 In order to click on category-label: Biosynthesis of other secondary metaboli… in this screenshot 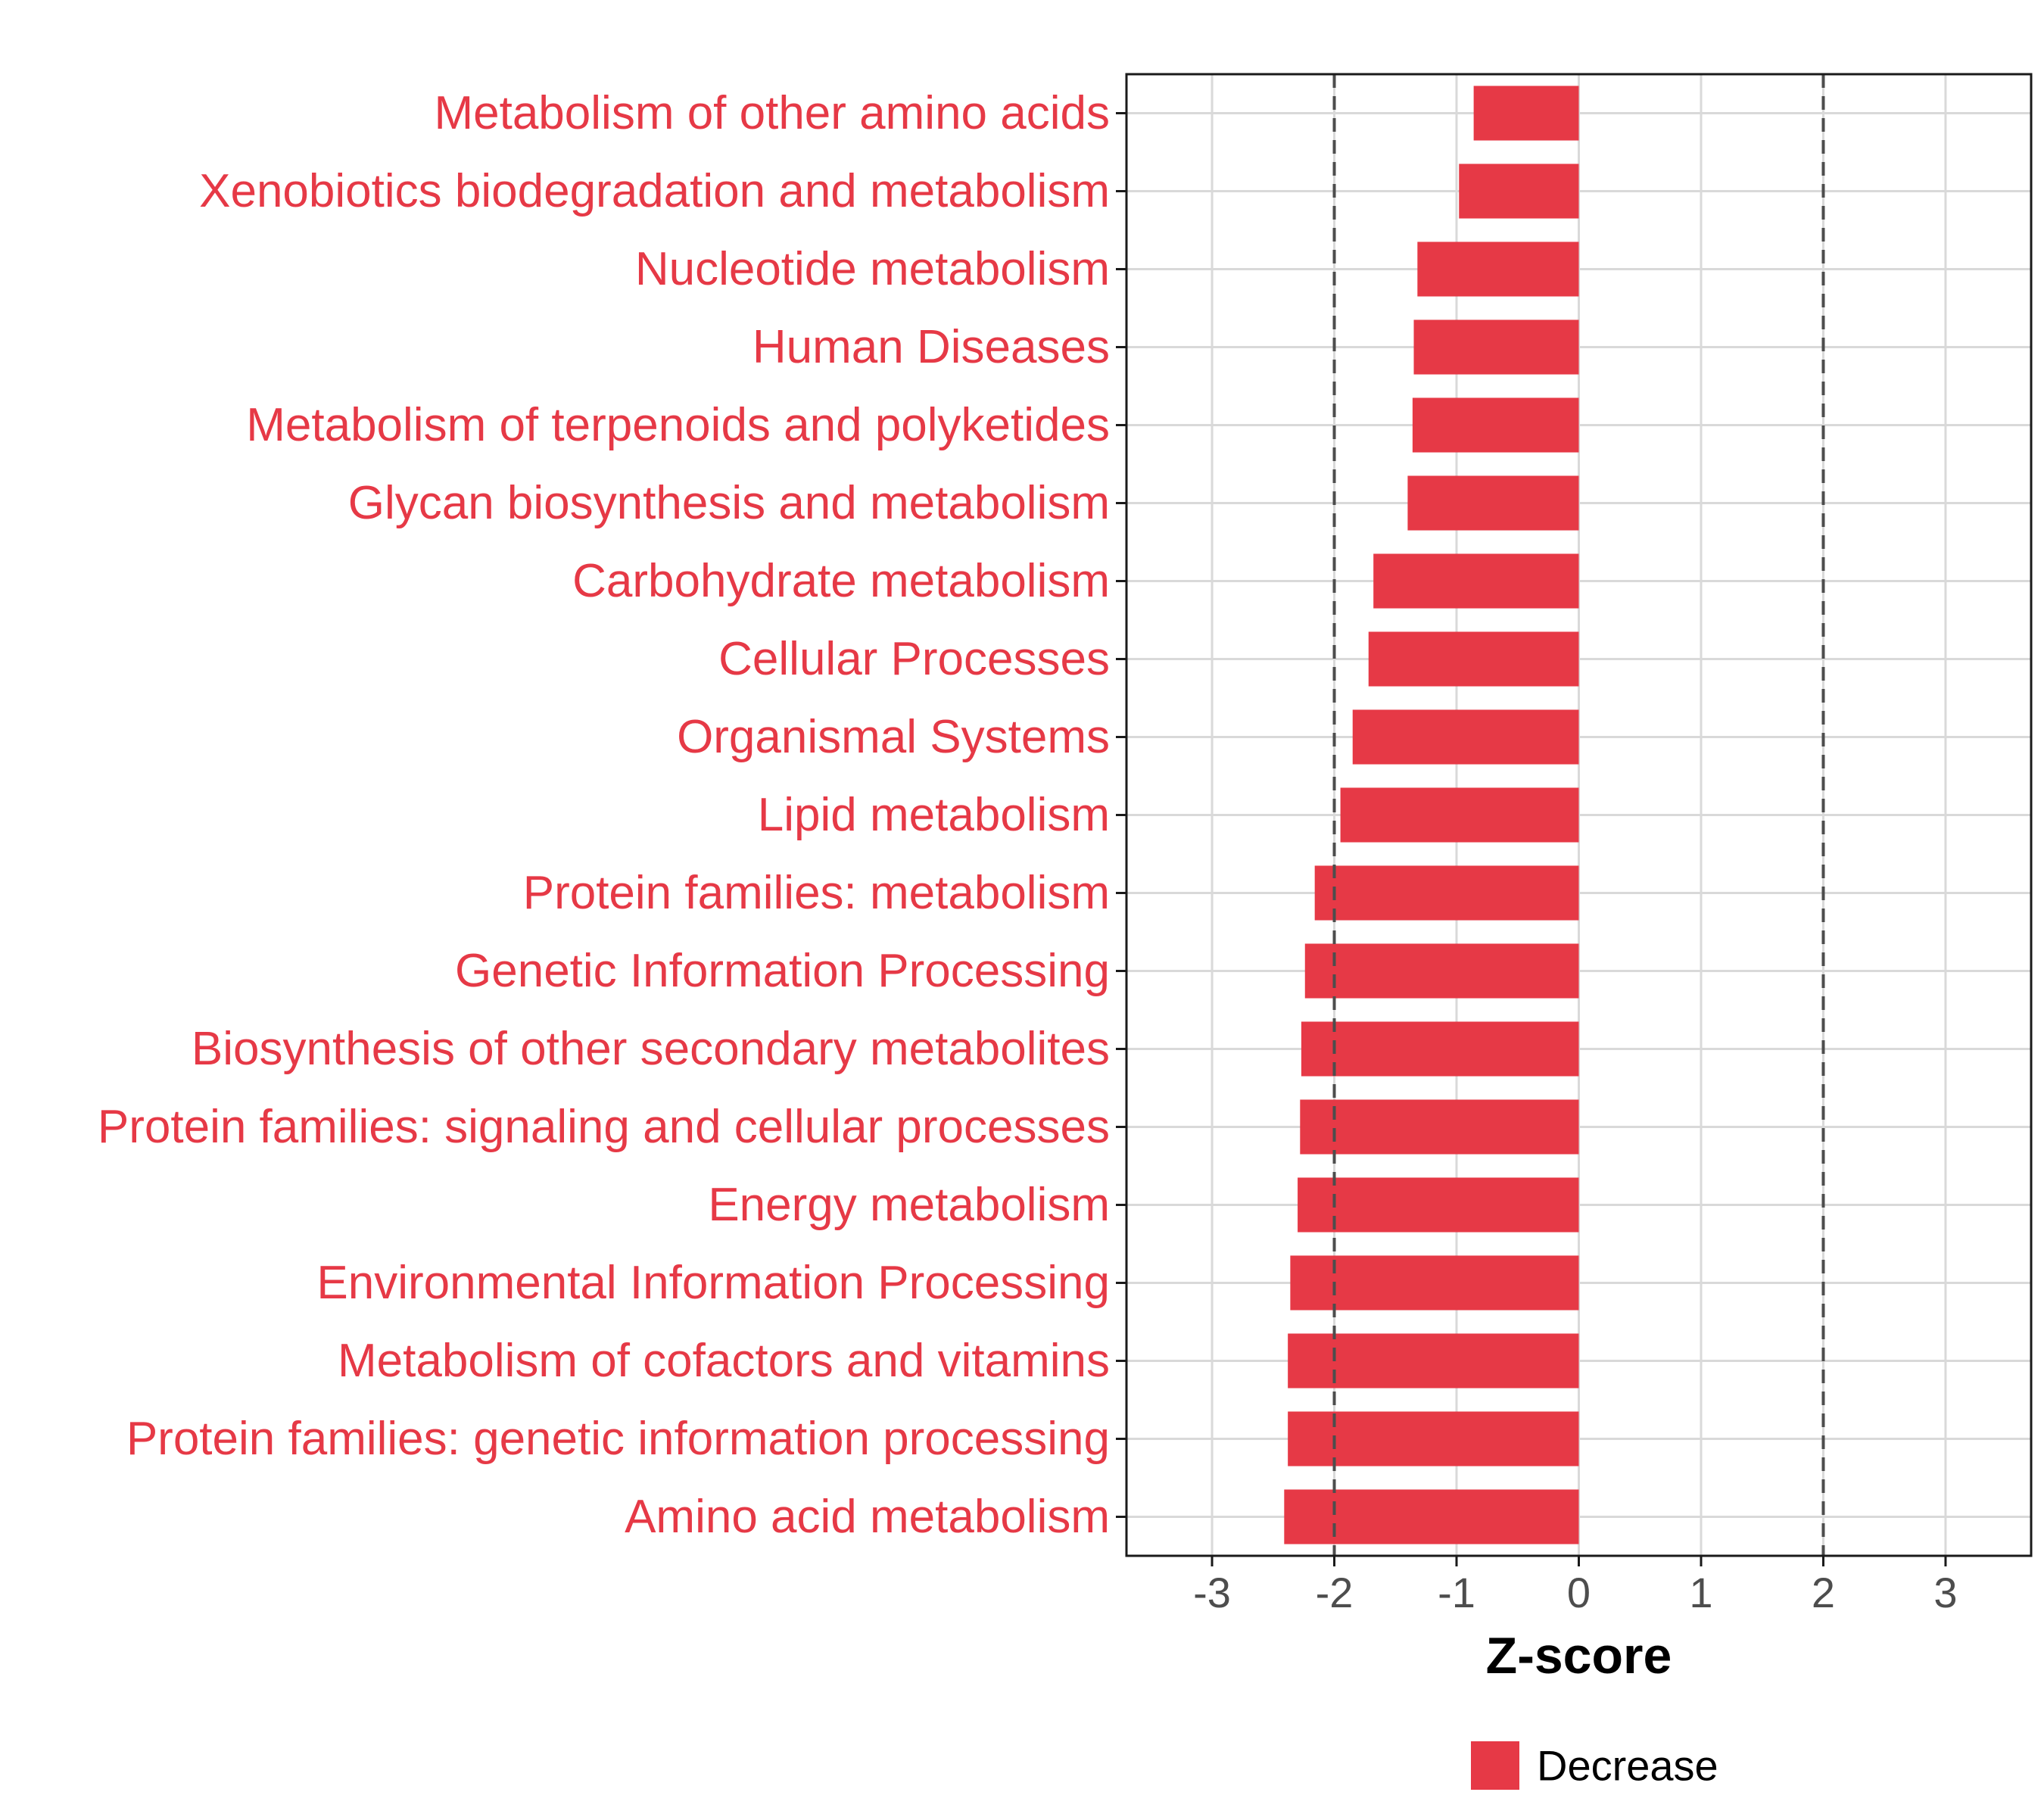, I will do `click(651, 1049)`.